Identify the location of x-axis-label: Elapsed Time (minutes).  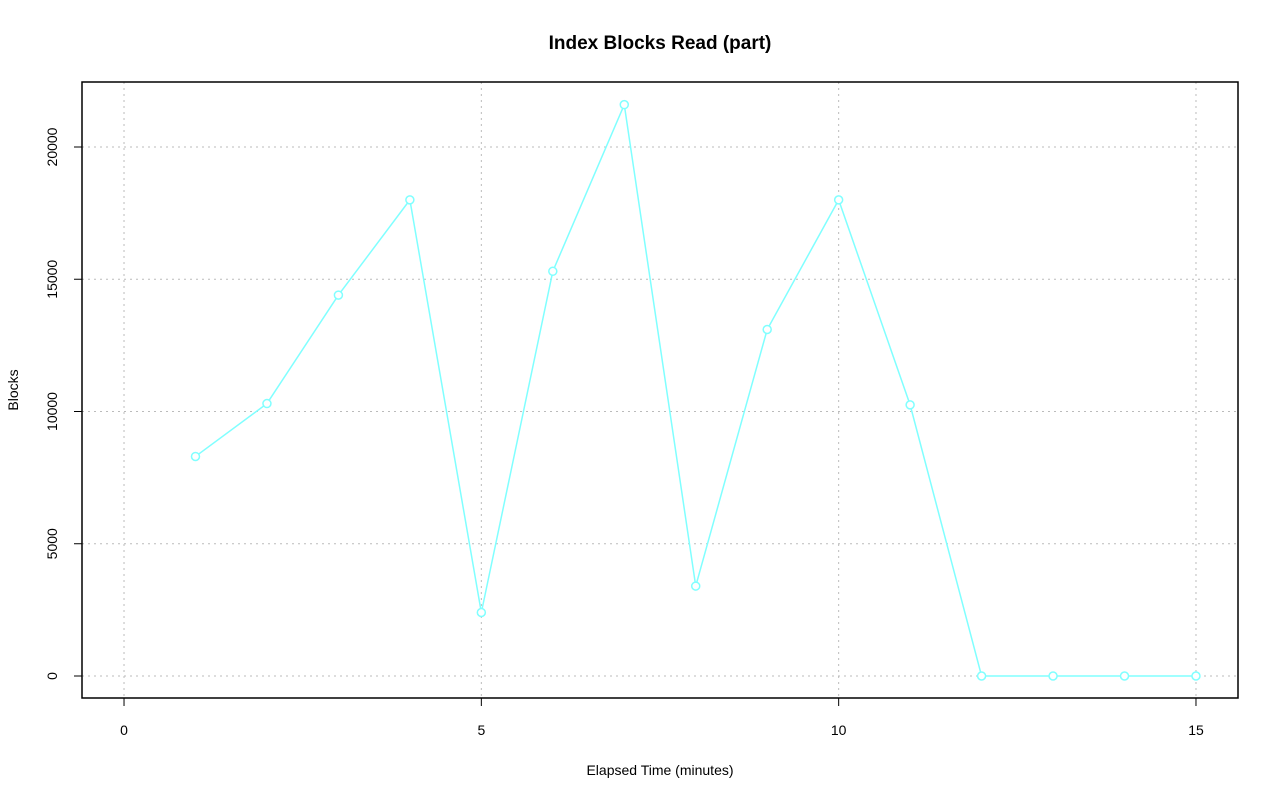
(659, 770).